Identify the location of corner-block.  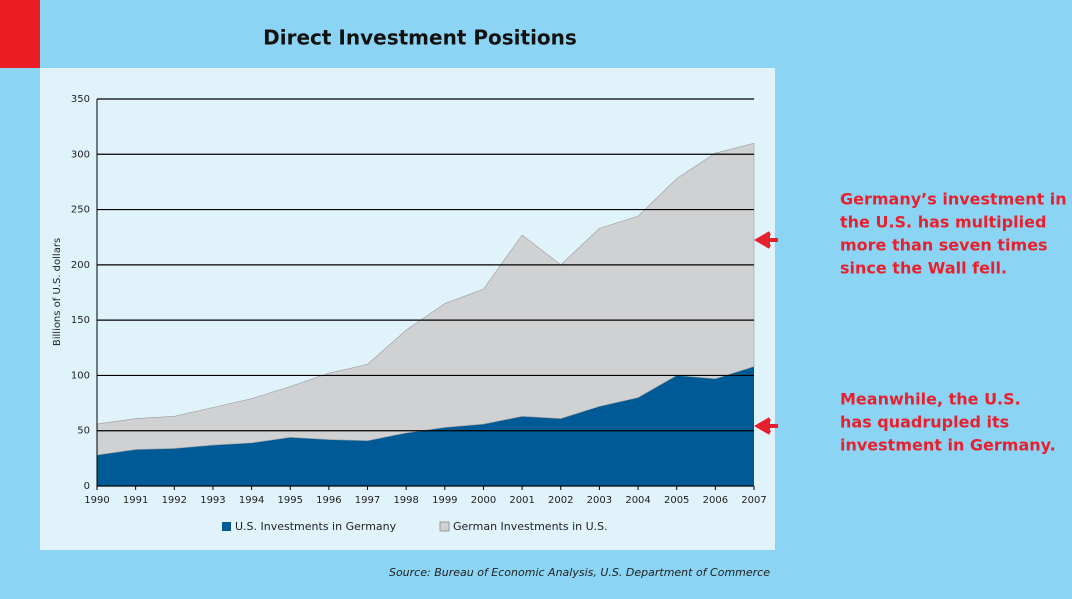
(20, 34).